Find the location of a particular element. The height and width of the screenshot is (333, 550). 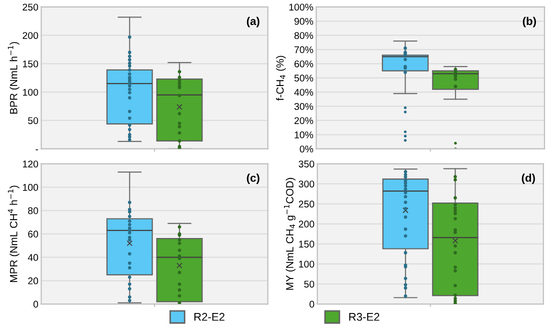

y-tick-label: 10% is located at coordinates (304, 134).